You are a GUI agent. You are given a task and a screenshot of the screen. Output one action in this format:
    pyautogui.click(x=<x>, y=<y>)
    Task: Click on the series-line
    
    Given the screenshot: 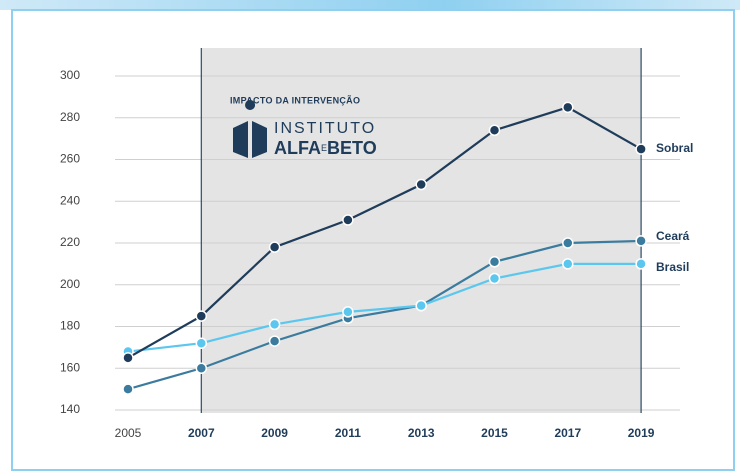 What is the action you would take?
    pyautogui.click(x=384, y=307)
    